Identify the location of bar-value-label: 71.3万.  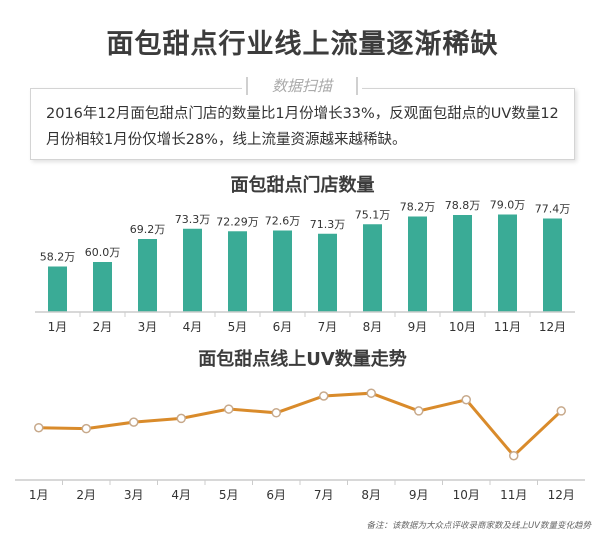
(328, 224).